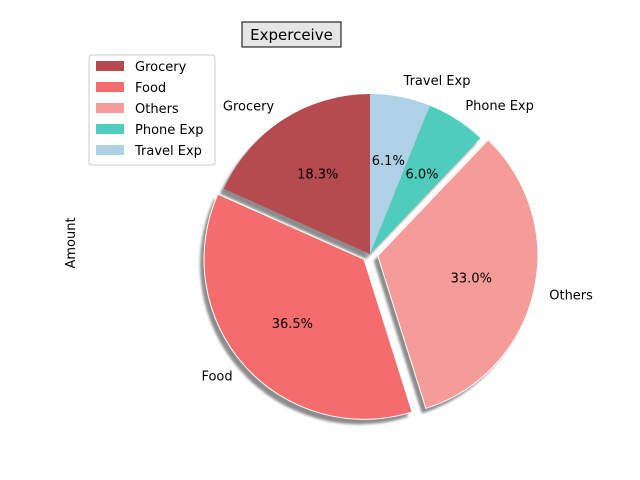 The image size is (640, 480). What do you see at coordinates (499, 106) in the screenshot?
I see `slice-label-phone-exp: Phone Exp` at bounding box center [499, 106].